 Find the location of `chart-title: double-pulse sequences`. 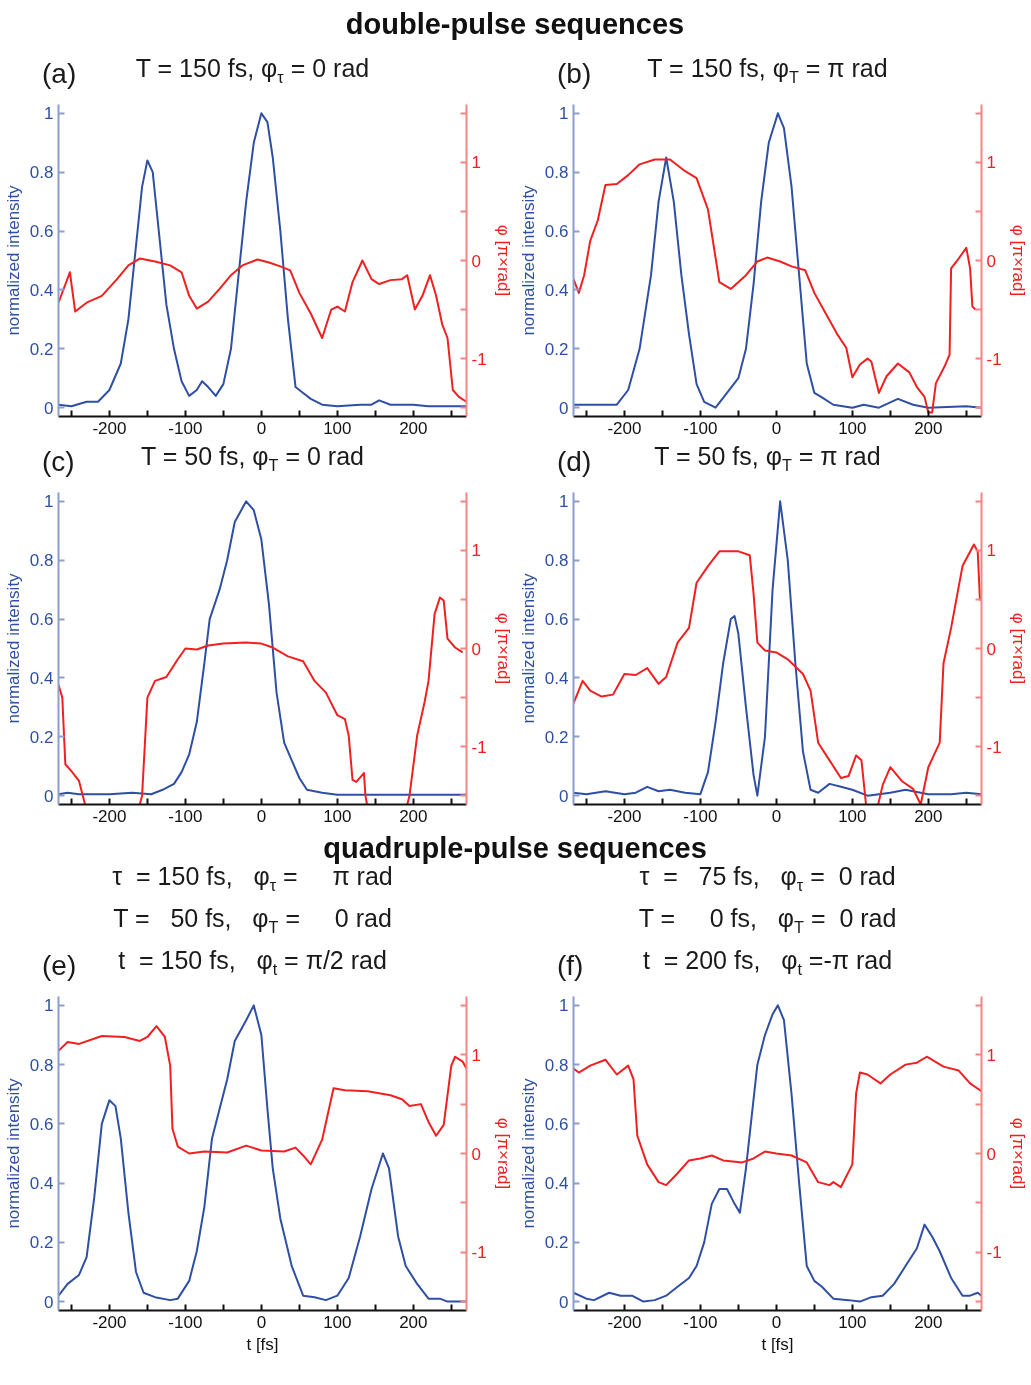

chart-title: double-pulse sequences is located at coordinates (515, 24).